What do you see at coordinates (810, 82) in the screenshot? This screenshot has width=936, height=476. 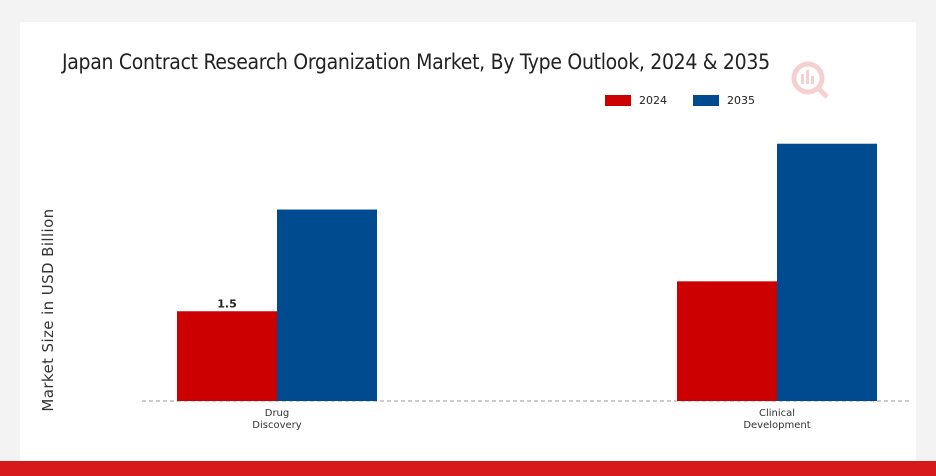 I see `logo-watermark-icon` at bounding box center [810, 82].